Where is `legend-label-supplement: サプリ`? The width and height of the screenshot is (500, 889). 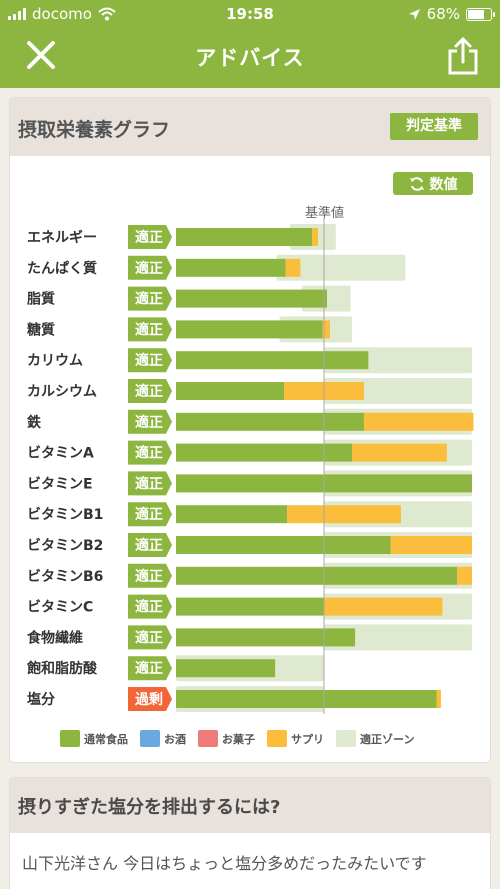 legend-label-supplement: サプリ is located at coordinates (307, 739).